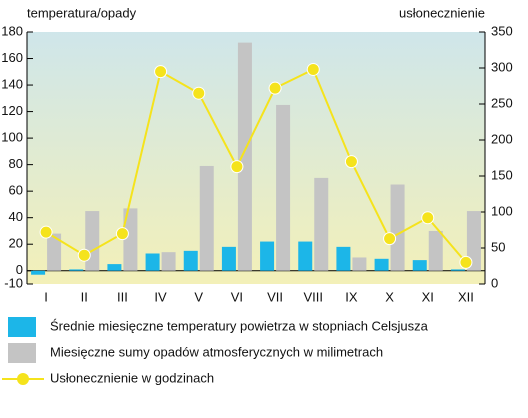 The width and height of the screenshot is (528, 418). I want to click on y2-tick-label: 350, so click(502, 30).